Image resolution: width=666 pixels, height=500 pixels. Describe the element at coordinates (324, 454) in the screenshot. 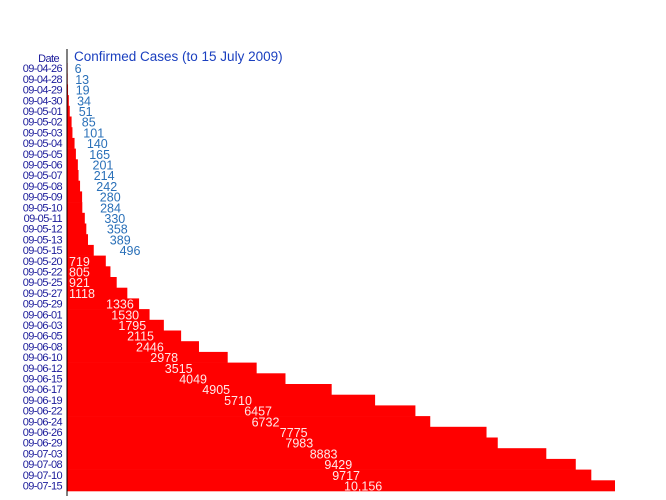

I see `value-label: 8883` at that location.